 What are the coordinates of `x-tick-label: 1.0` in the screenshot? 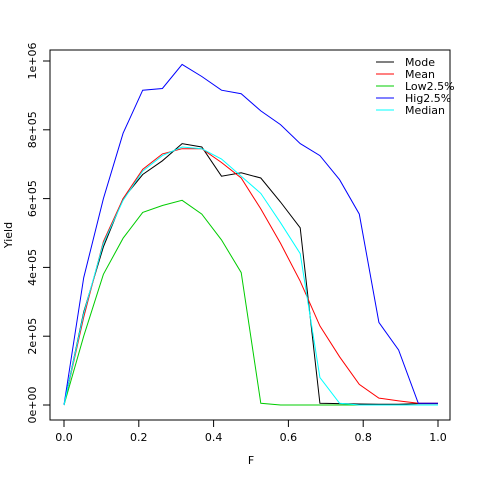 It's located at (438, 437).